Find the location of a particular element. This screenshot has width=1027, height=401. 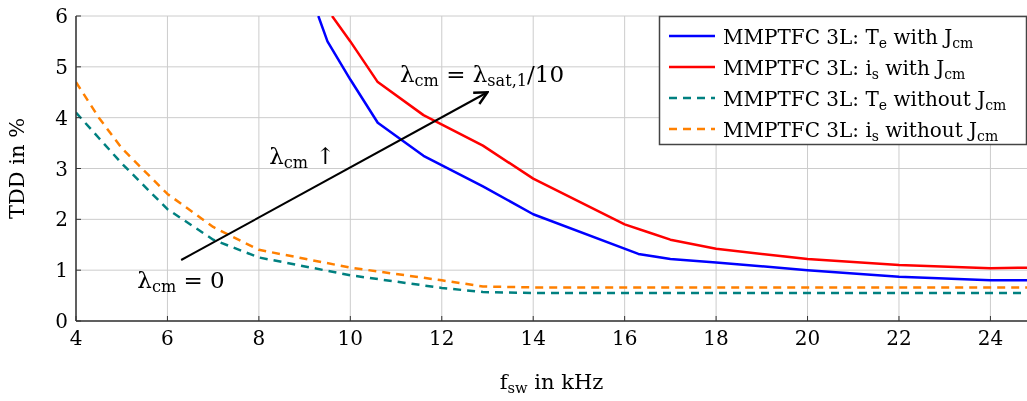

legend-label: MMPTFC 3L: T$_{e}$ without J$_{cm}$ is located at coordinates (865, 100).